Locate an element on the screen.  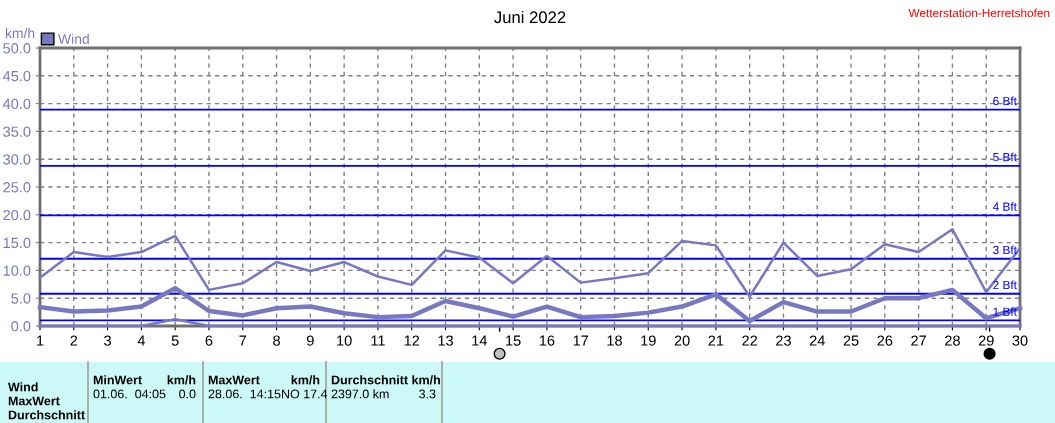
y-tick-label: 10.0 is located at coordinates (17, 270).